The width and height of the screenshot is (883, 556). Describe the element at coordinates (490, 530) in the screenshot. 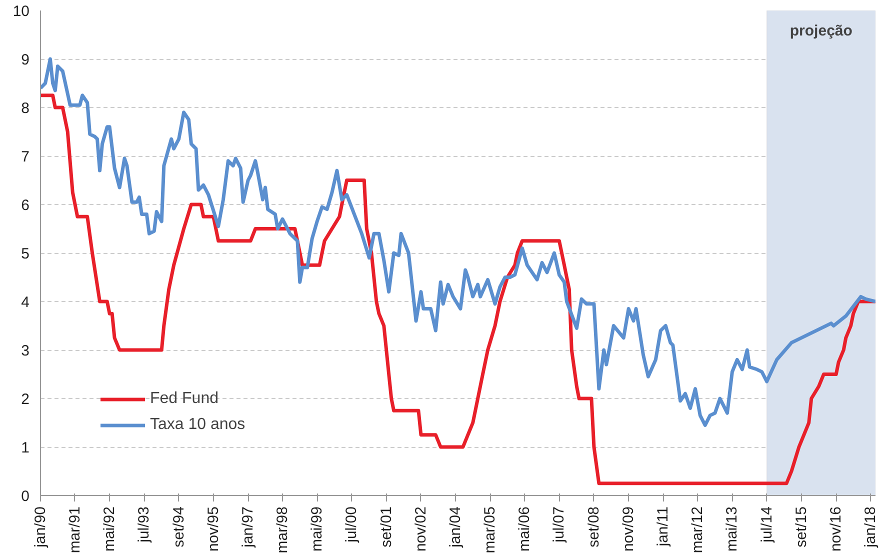

I see `x-tick-label: mar/05` at that location.